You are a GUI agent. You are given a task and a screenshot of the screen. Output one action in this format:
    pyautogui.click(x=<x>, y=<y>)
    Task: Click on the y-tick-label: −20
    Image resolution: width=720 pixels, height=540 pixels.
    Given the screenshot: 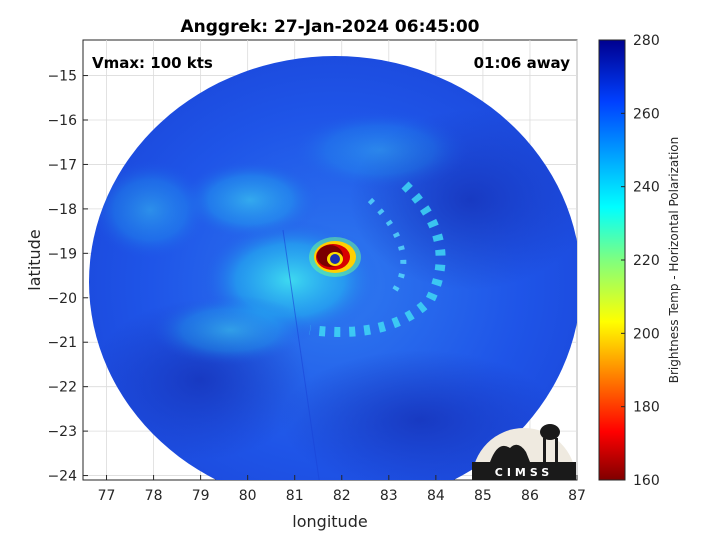 What is the action you would take?
    pyautogui.click(x=62, y=299)
    